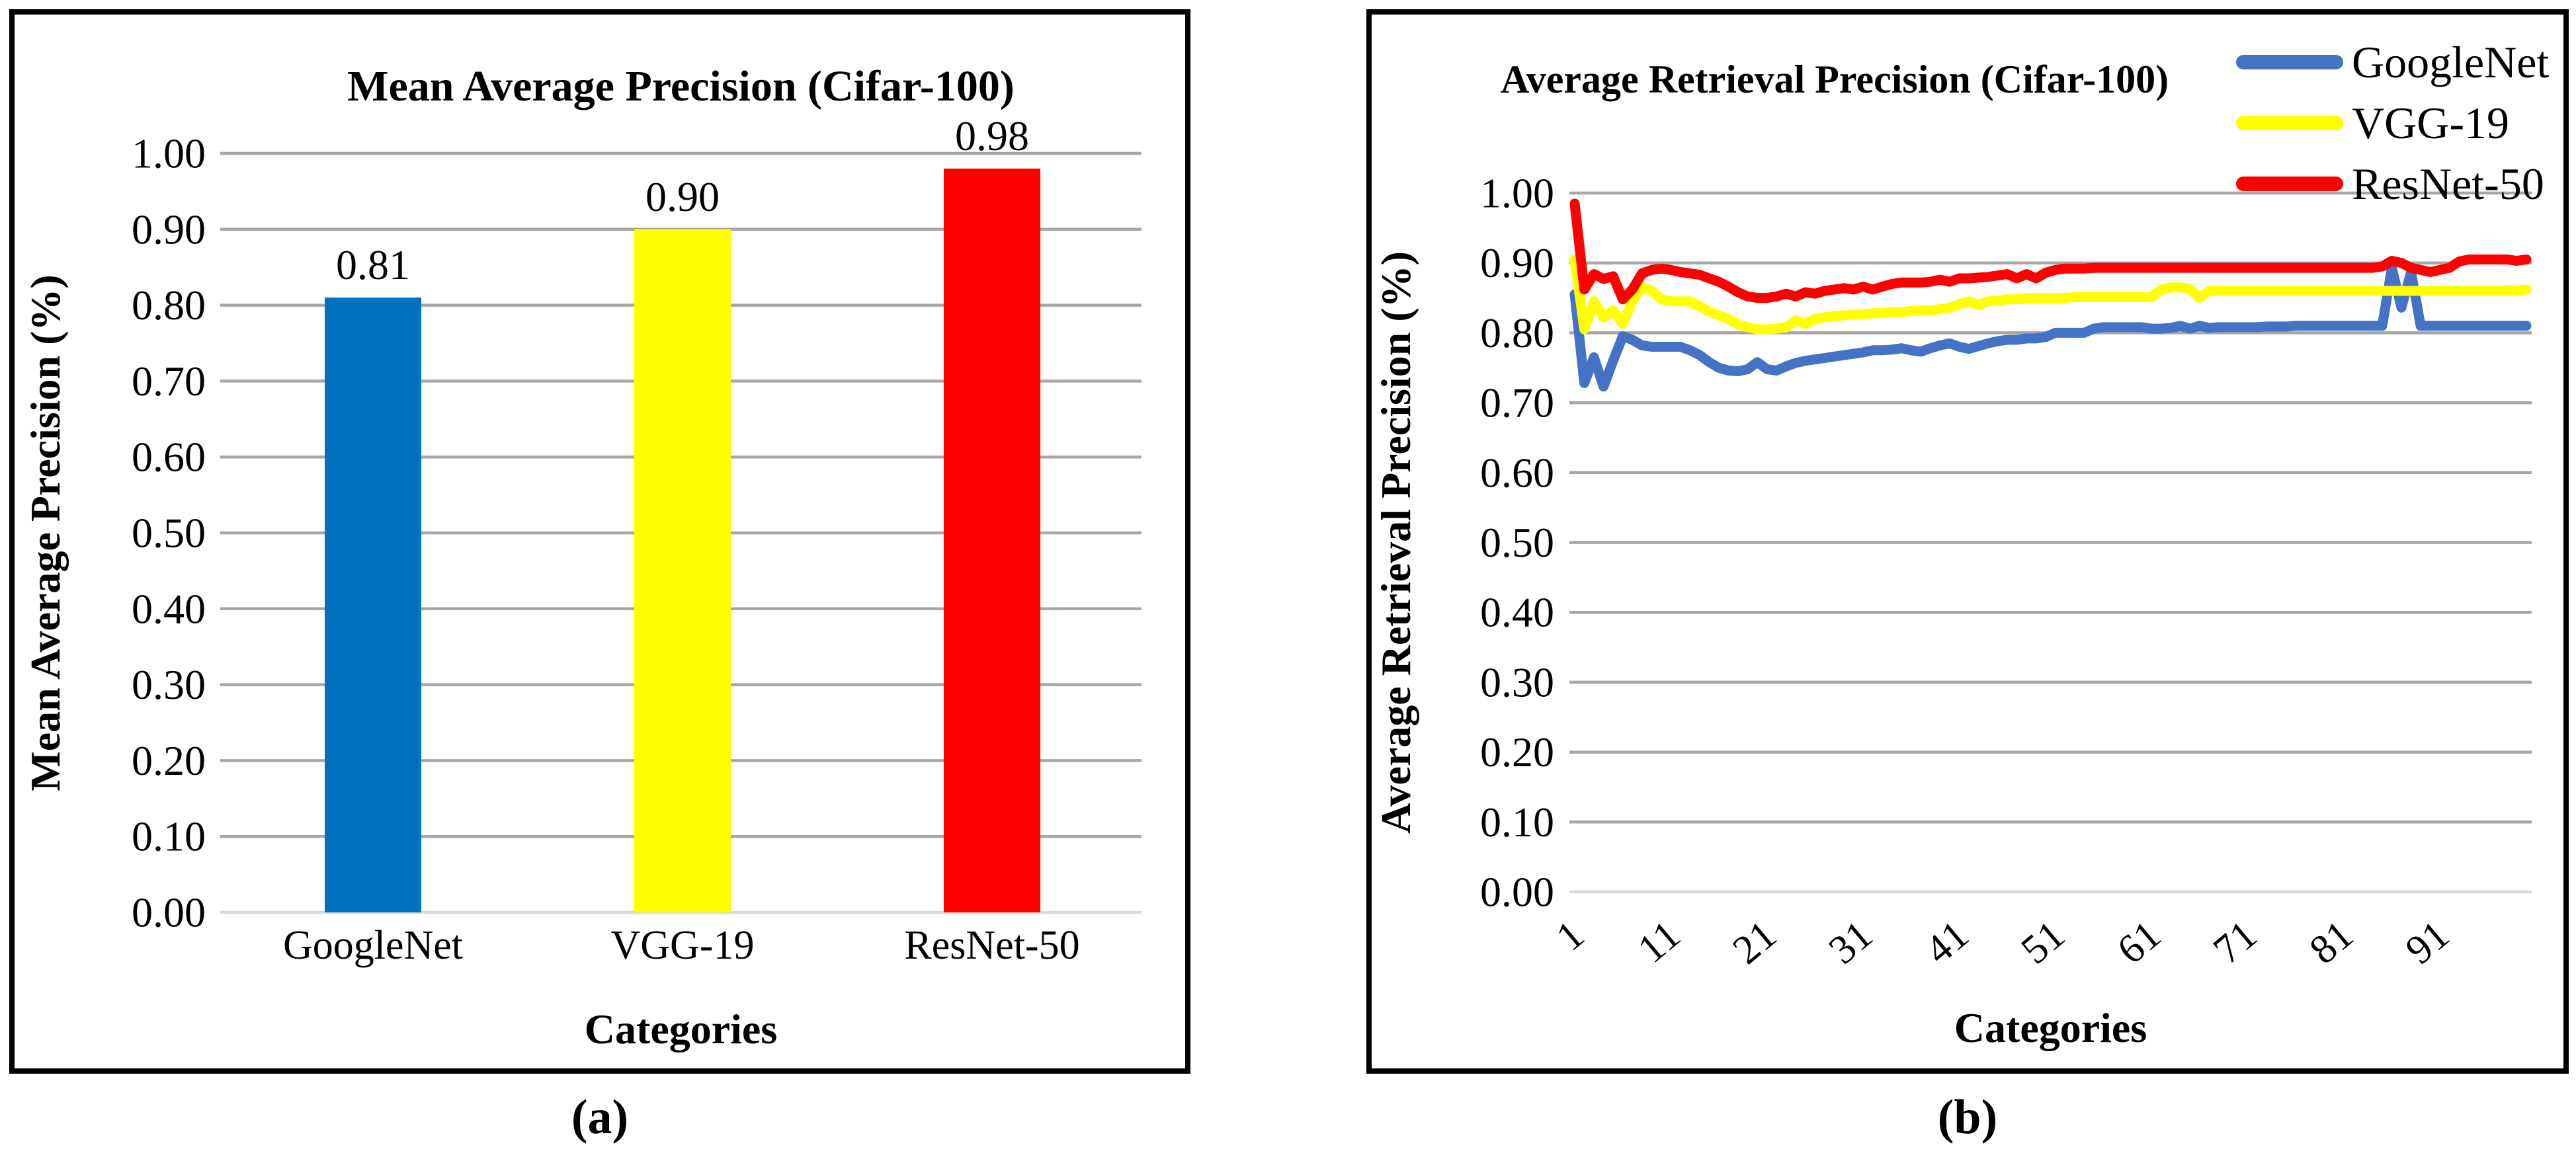  Describe the element at coordinates (2430, 123) in the screenshot. I see `legend-label: VGG-19` at that location.